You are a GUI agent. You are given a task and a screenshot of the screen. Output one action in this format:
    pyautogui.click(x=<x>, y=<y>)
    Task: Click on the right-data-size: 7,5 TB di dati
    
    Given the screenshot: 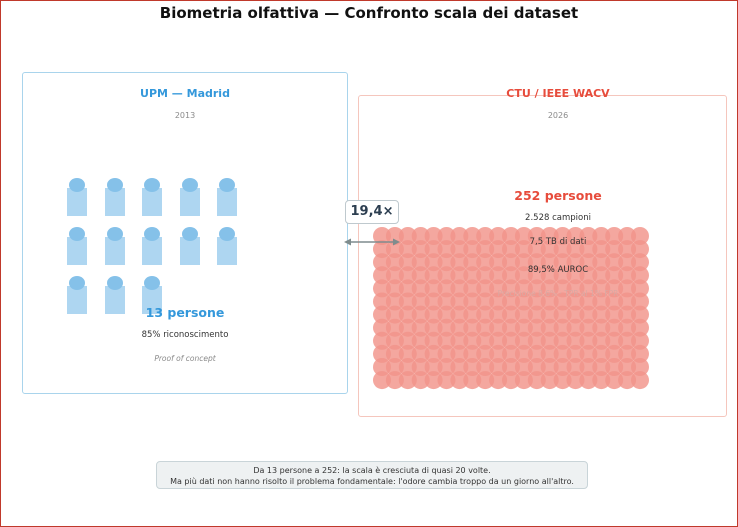 What is the action you would take?
    pyautogui.click(x=558, y=242)
    